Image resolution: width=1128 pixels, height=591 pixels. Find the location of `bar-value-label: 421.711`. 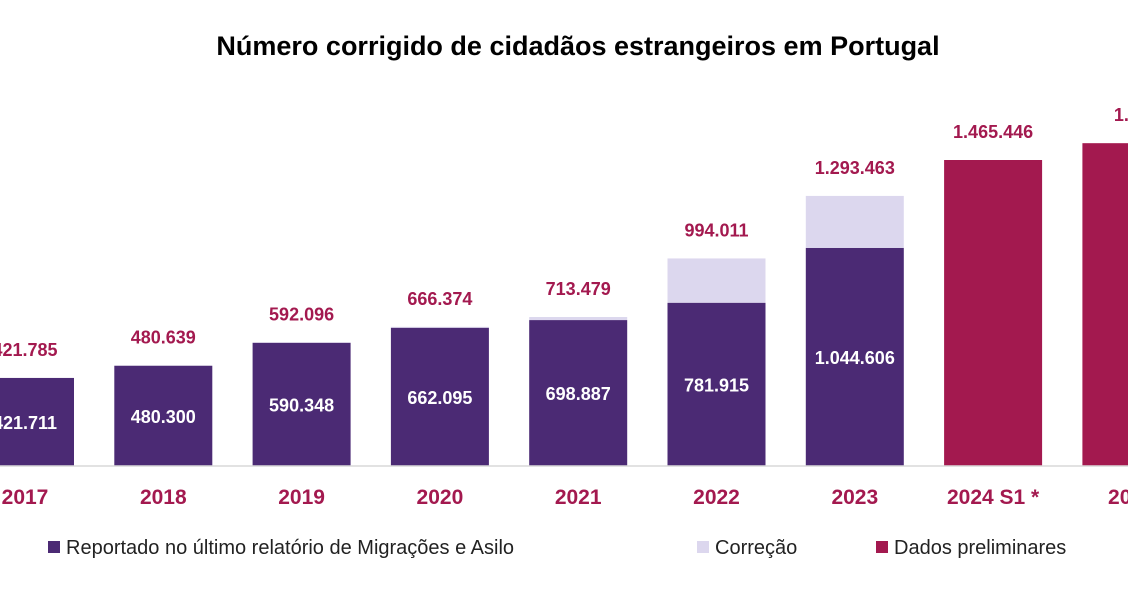

bar-value-label: 421.711 is located at coordinates (28, 423).